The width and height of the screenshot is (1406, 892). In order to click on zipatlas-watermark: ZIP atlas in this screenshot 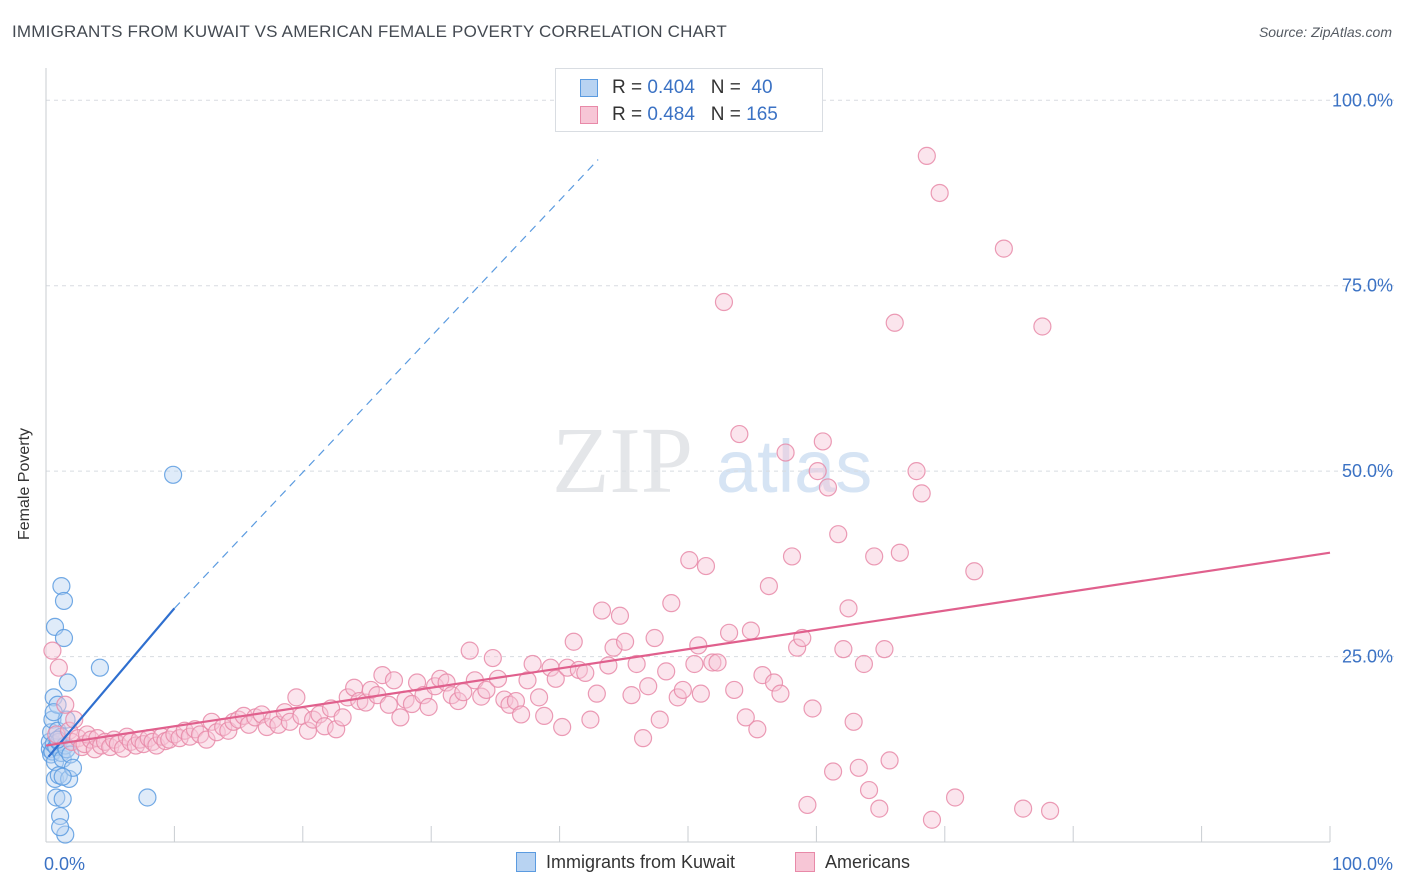, I will do `click(712, 461)`.